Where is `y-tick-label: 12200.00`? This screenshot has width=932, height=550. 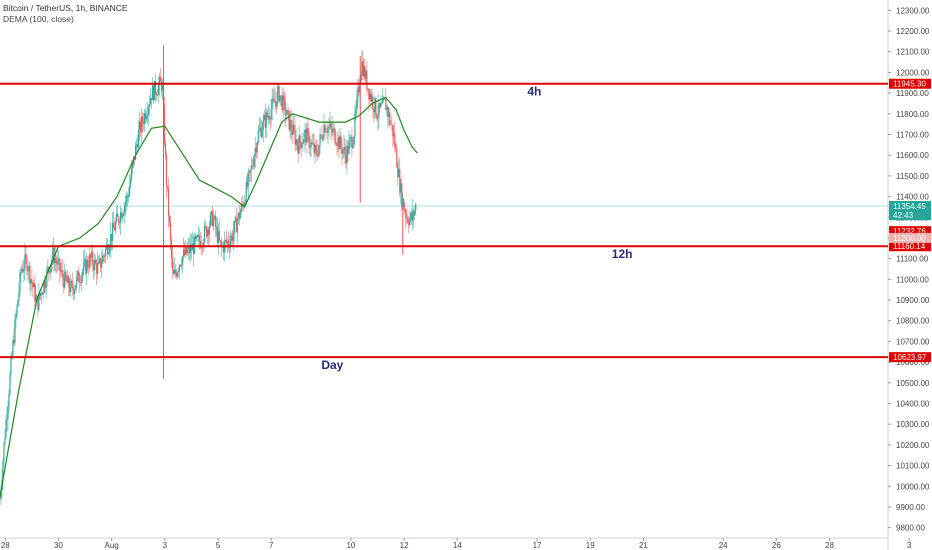 y-tick-label: 12200.00 is located at coordinates (913, 31).